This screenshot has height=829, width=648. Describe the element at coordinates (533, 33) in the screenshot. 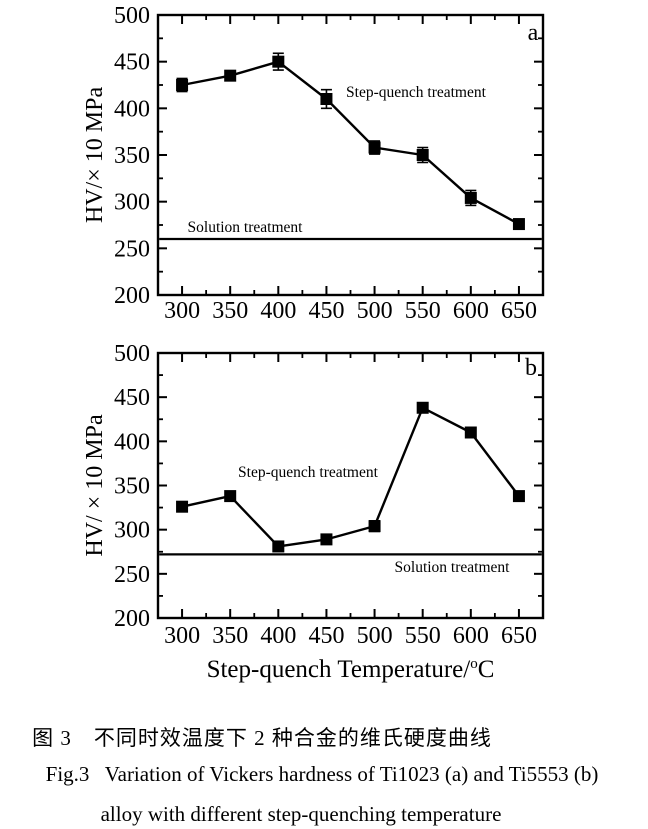

I see `panel-letter: a` at that location.